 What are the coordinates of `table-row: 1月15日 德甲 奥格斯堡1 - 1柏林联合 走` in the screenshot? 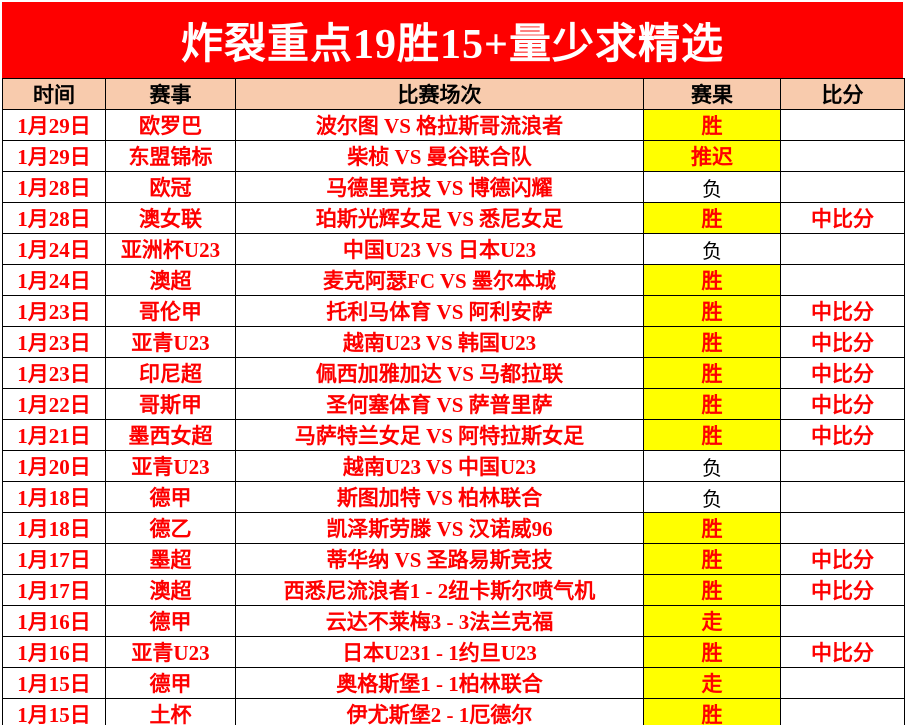 It's located at (453, 683).